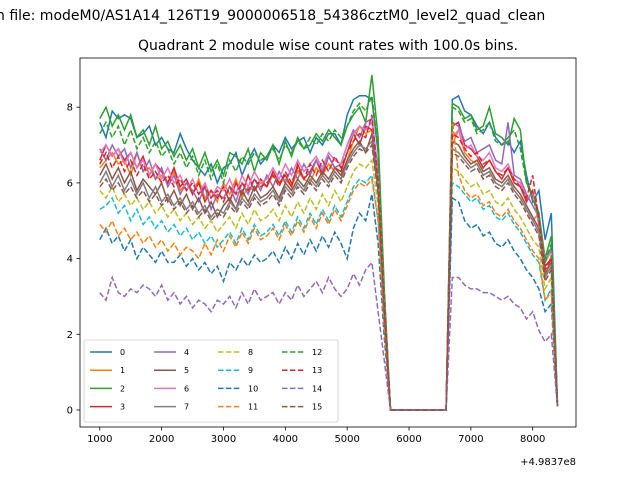 The image size is (640, 484). Describe the element at coordinates (211, 381) in the screenshot. I see `legend-box` at that location.